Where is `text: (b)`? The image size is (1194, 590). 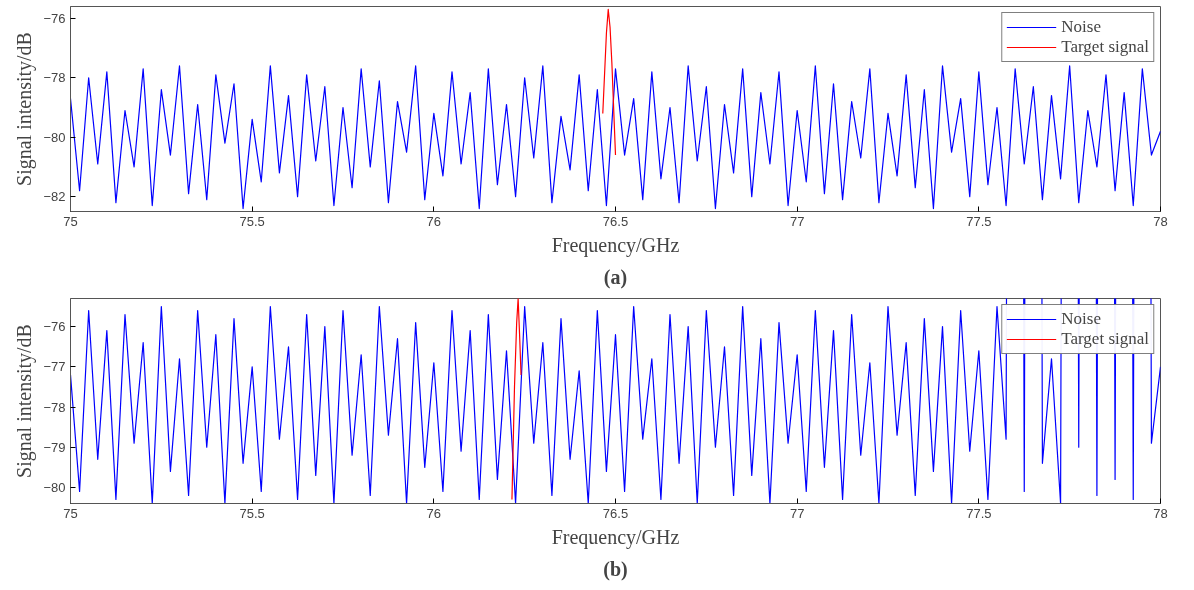 text: (b) is located at coordinates (615, 569).